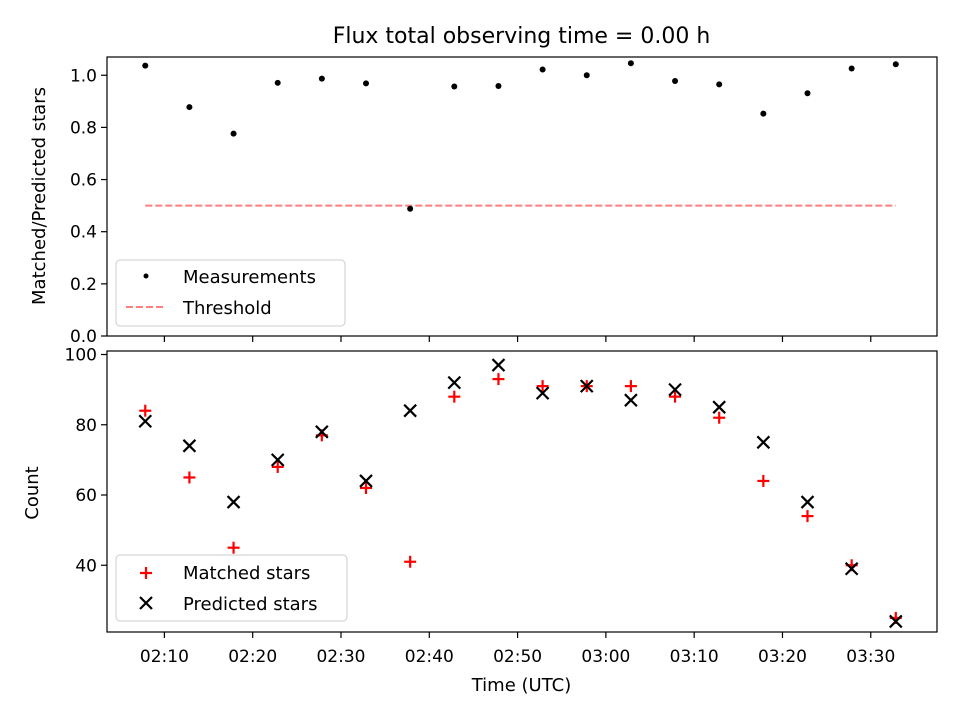  What do you see at coordinates (694, 657) in the screenshot?
I see `x-tick-label-6: 03:10` at bounding box center [694, 657].